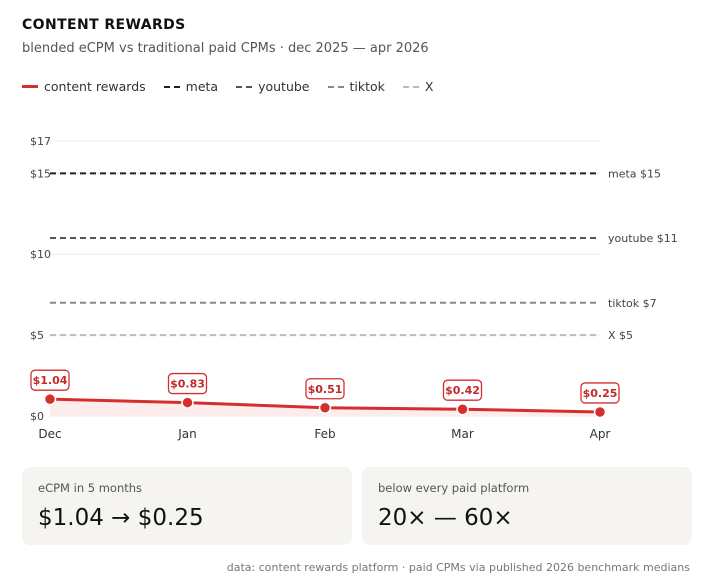 This screenshot has height=587, width=708. Describe the element at coordinates (121, 518) in the screenshot. I see `card-value: $1.04 → $0.25` at that location.